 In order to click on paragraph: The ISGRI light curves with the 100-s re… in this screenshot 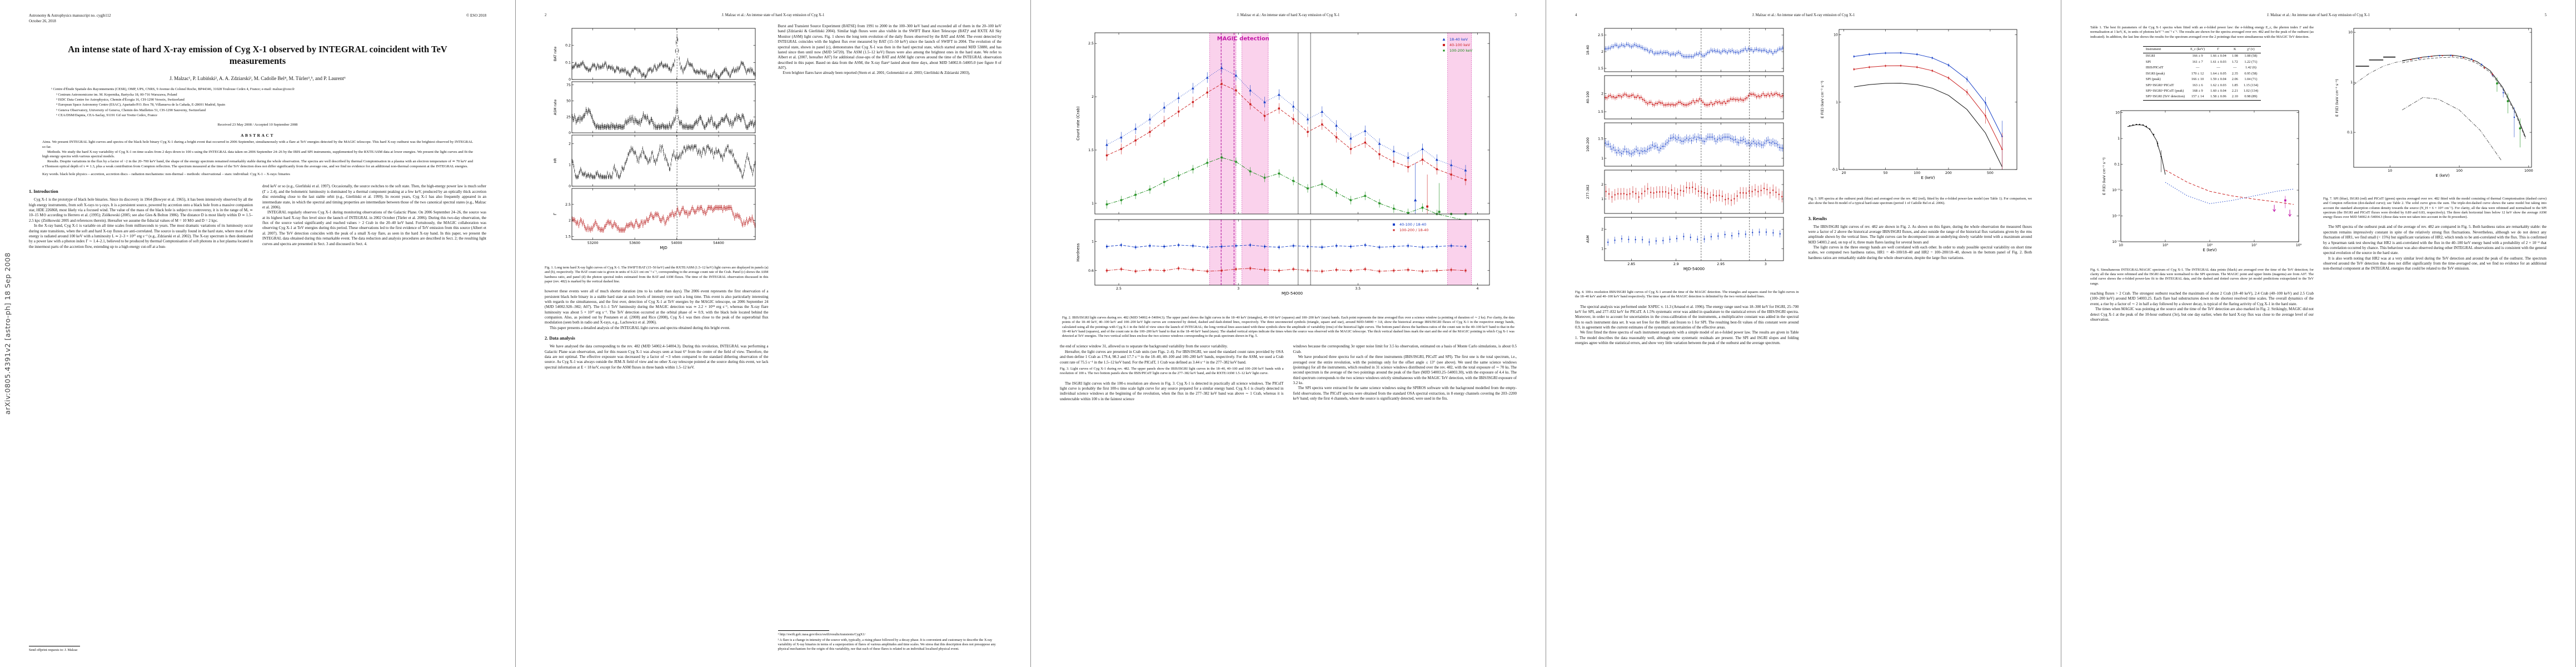, I will do `click(1172, 391)`.